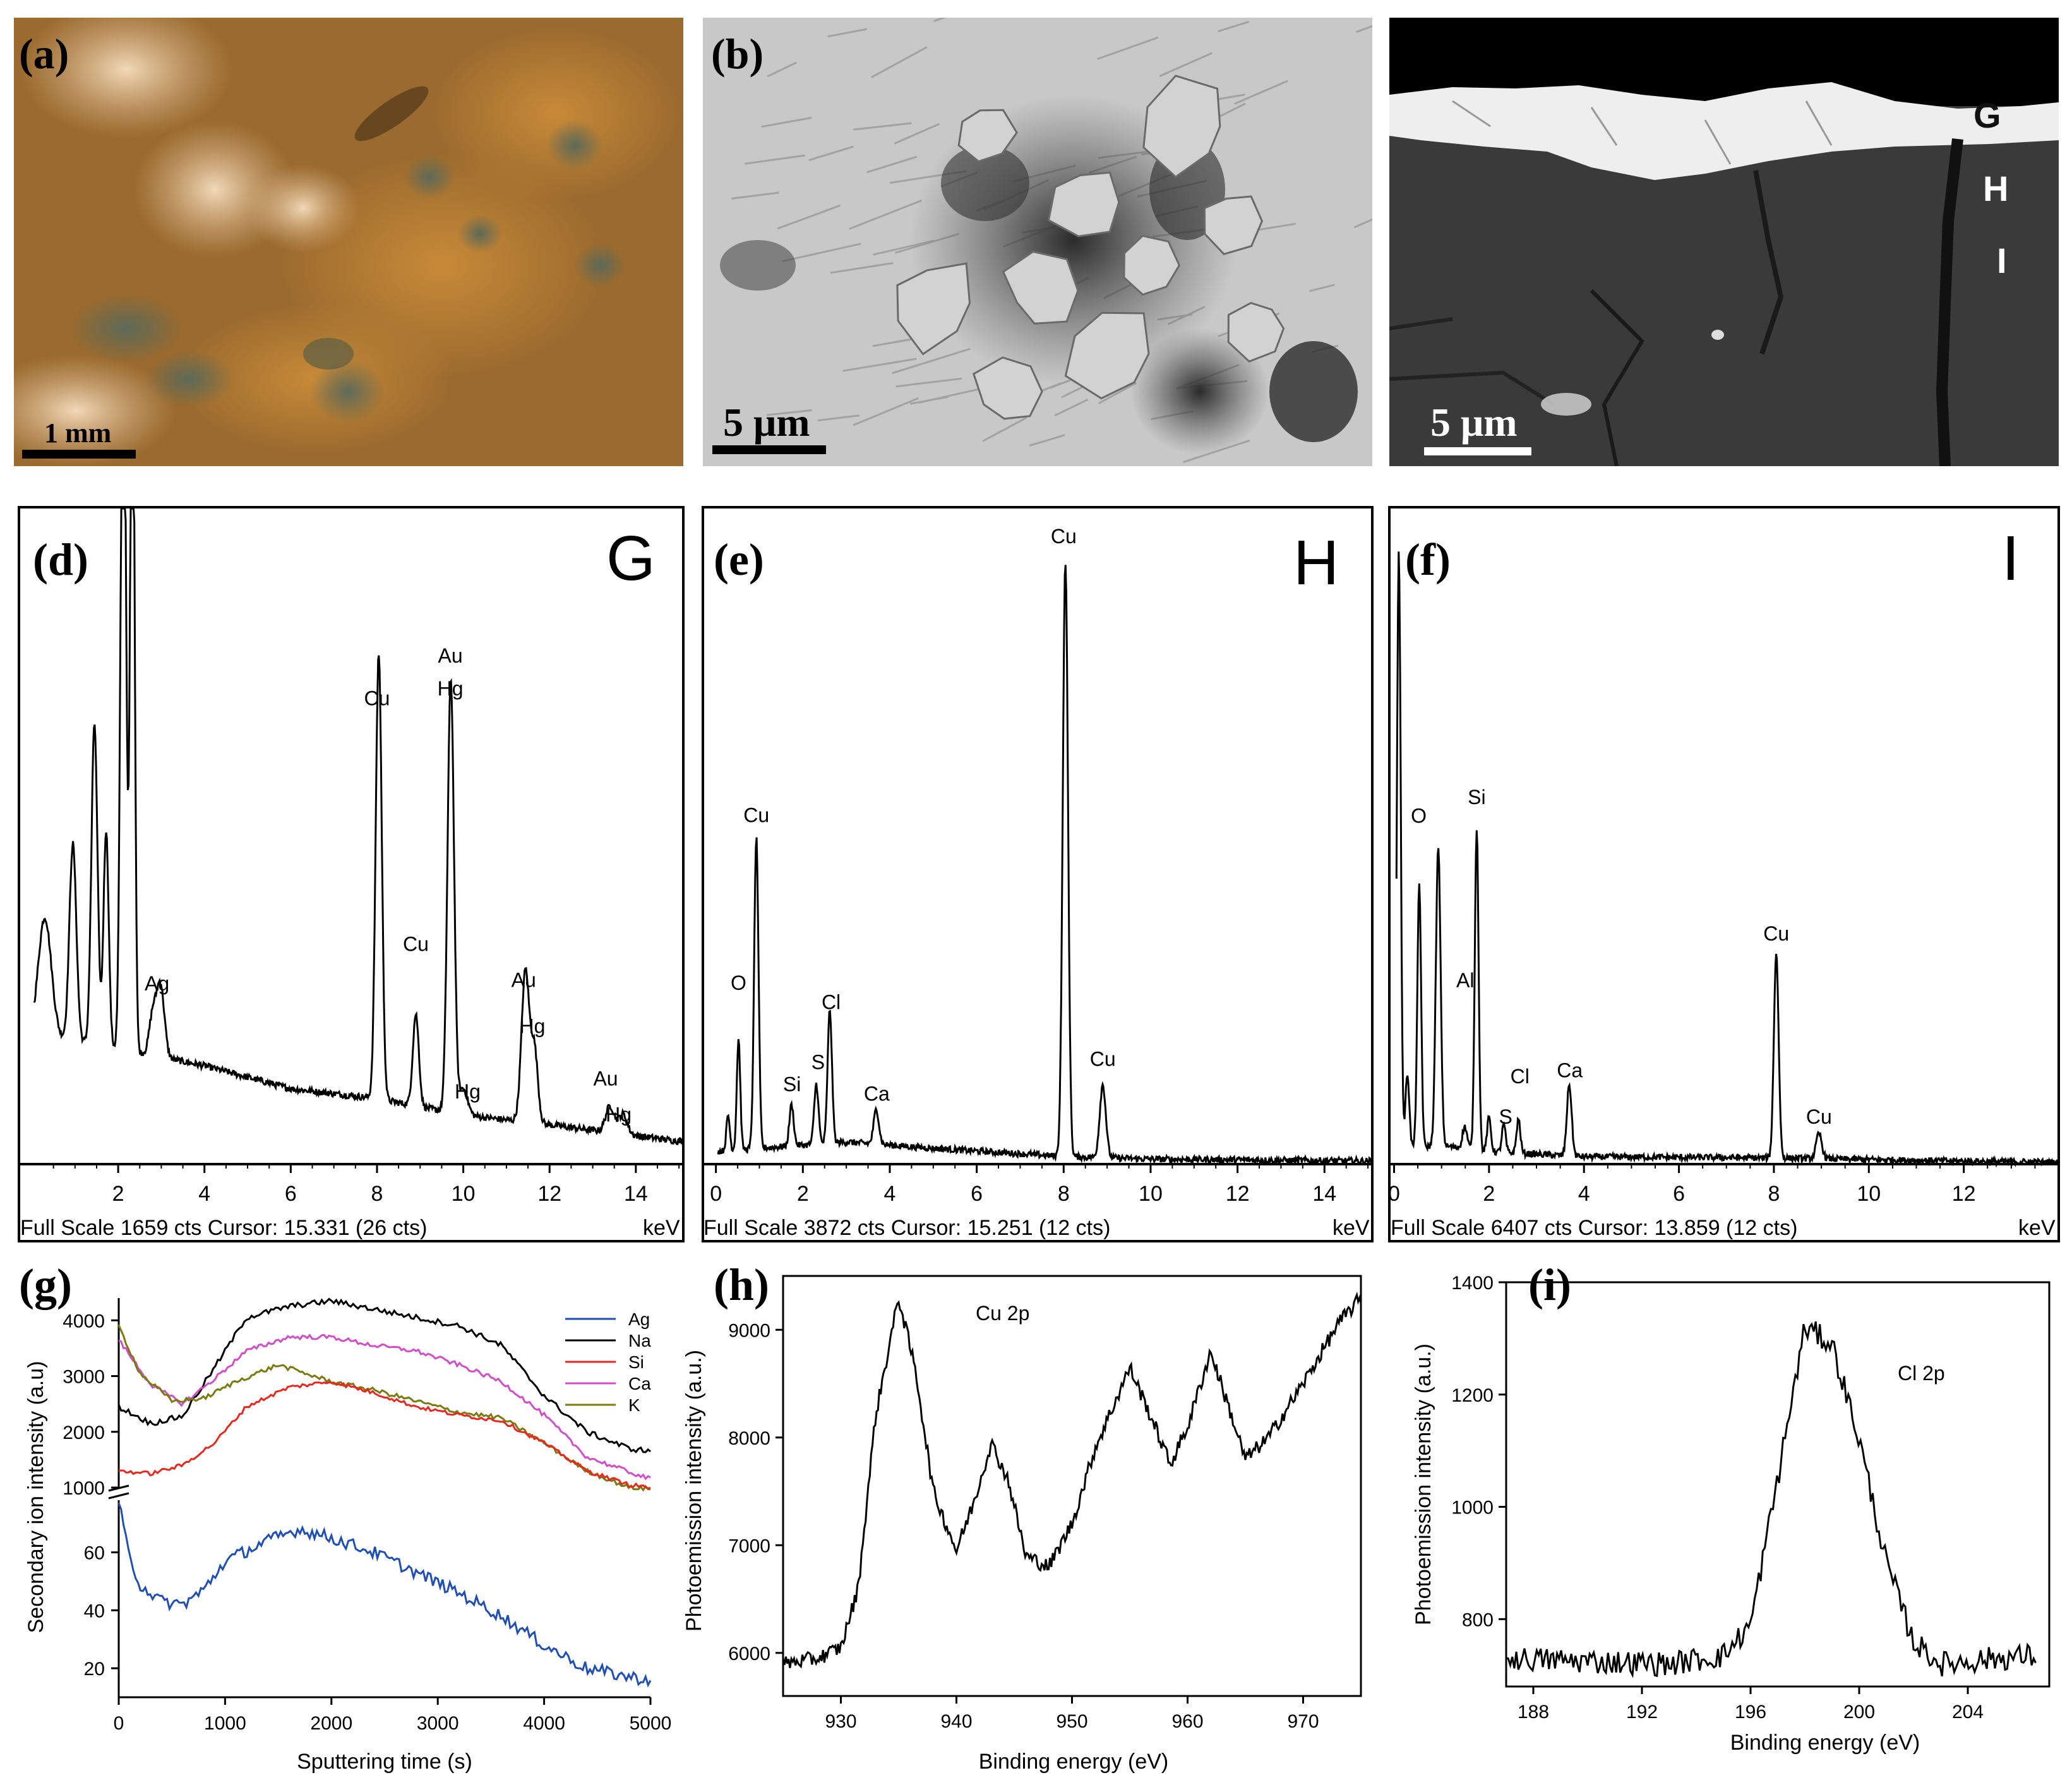 The width and height of the screenshot is (2072, 1792). Describe the element at coordinates (1045, 866) in the screenshot. I see `eds-trace-e` at that location.